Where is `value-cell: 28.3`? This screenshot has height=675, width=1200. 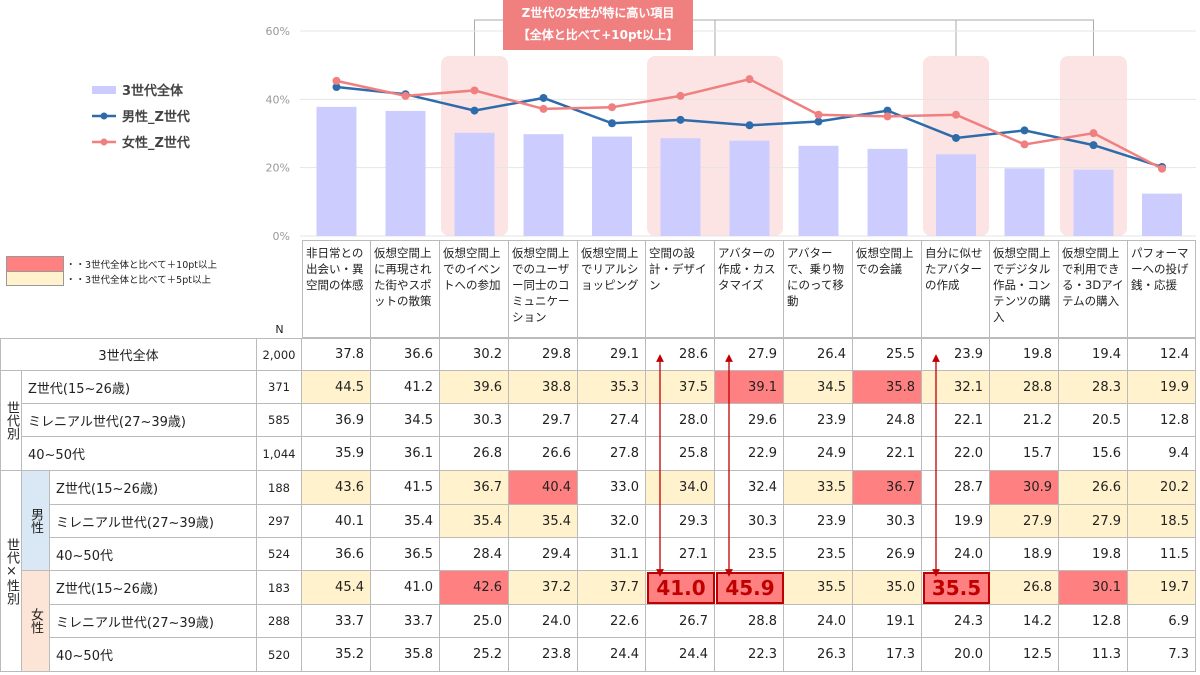 value-cell: 28.3 is located at coordinates (1093, 387).